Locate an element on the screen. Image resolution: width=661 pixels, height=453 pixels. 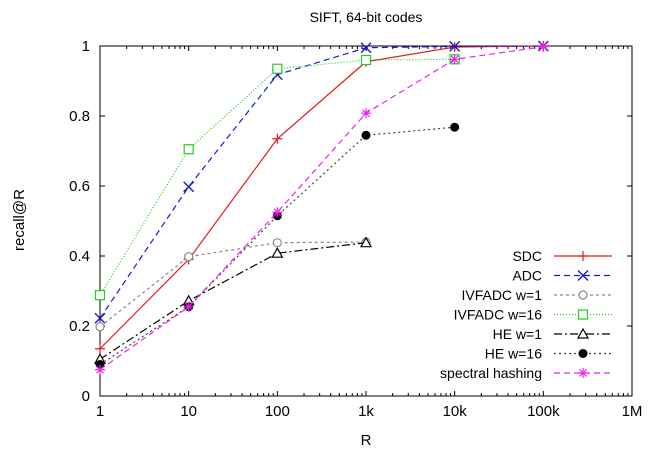
legend-item: HE w=16 is located at coordinates (548, 354).